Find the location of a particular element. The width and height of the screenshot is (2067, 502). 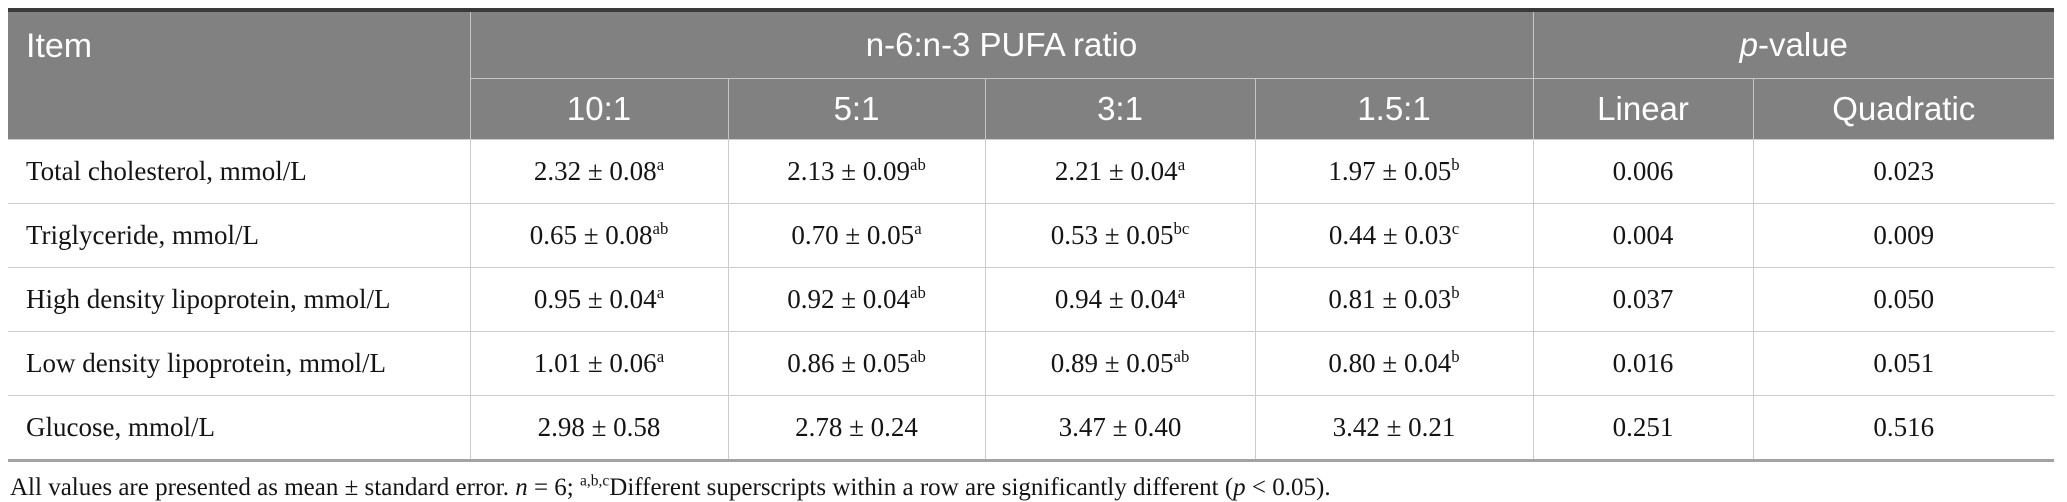

value-cell: 2.78 ± 0.24 is located at coordinates (856, 428).